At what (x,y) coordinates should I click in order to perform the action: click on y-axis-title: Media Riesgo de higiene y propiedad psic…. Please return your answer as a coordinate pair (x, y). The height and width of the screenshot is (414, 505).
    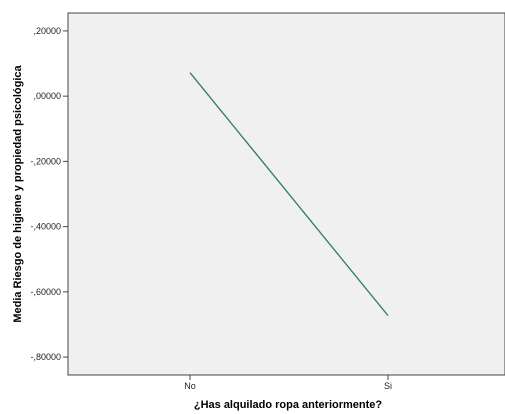
    Looking at the image, I should click on (18, 193).